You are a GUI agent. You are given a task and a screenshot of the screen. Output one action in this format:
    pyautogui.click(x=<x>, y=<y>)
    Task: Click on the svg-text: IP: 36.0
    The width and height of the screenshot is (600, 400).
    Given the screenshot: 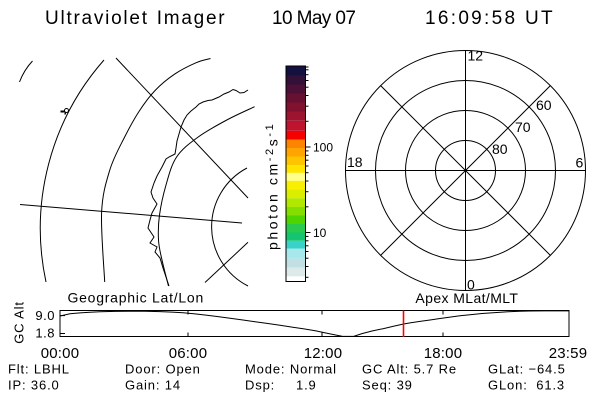 What is the action you would take?
    pyautogui.click(x=34, y=385)
    